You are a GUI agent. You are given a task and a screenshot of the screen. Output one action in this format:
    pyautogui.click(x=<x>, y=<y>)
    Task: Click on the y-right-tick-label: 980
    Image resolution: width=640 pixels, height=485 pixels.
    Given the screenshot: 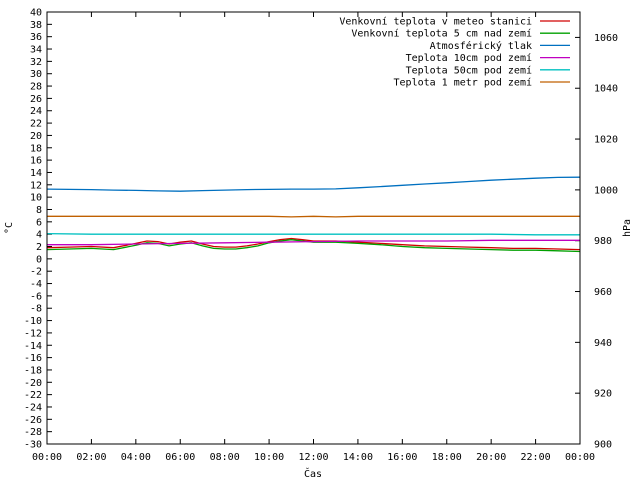 What is the action you would take?
    pyautogui.click(x=603, y=241)
    